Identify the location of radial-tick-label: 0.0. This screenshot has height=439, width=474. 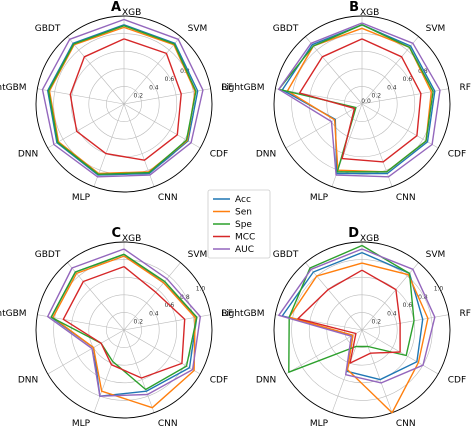
(366, 101).